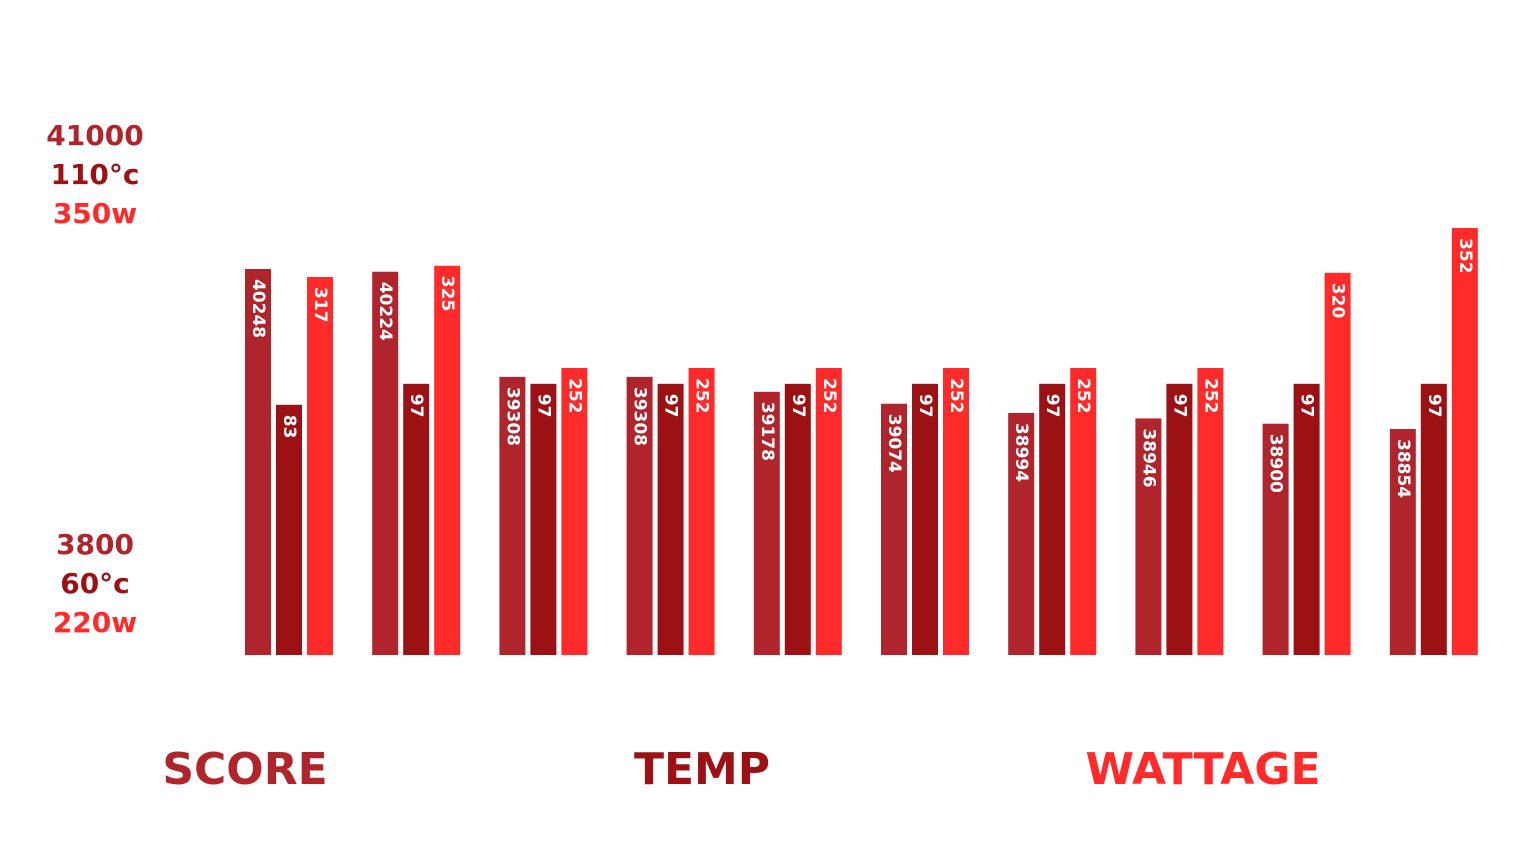 The image size is (1536, 864). I want to click on value-label: 39178, so click(767, 431).